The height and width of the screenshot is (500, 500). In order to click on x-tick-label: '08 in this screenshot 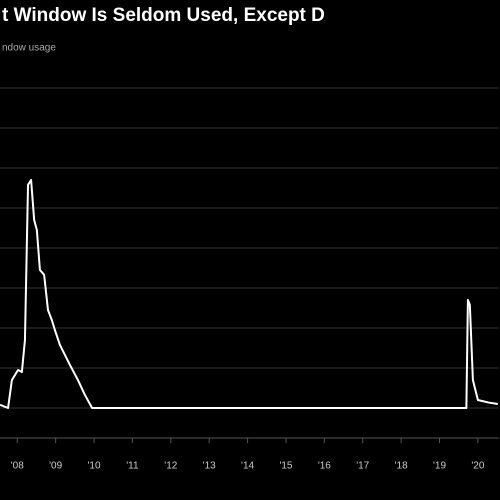, I will do `click(17, 466)`.